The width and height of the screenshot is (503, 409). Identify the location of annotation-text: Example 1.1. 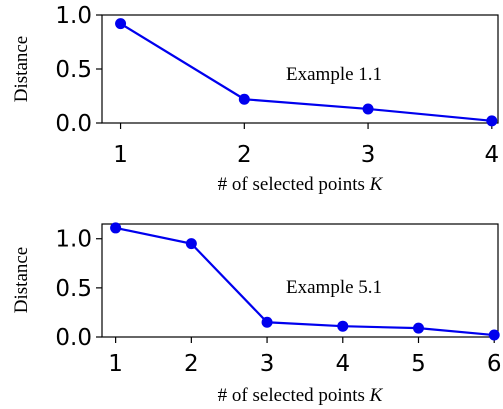
(334, 74).